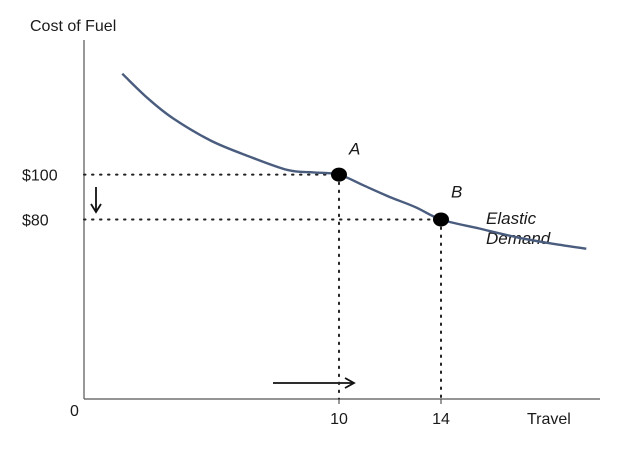 The image size is (620, 460). What do you see at coordinates (441, 419) in the screenshot?
I see `x-tick-label: 14` at bounding box center [441, 419].